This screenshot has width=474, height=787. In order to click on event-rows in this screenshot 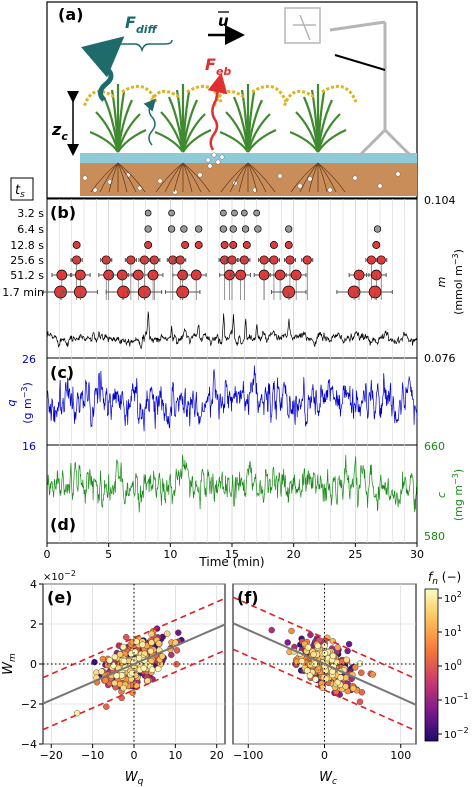, I will do `click(217, 254)`.